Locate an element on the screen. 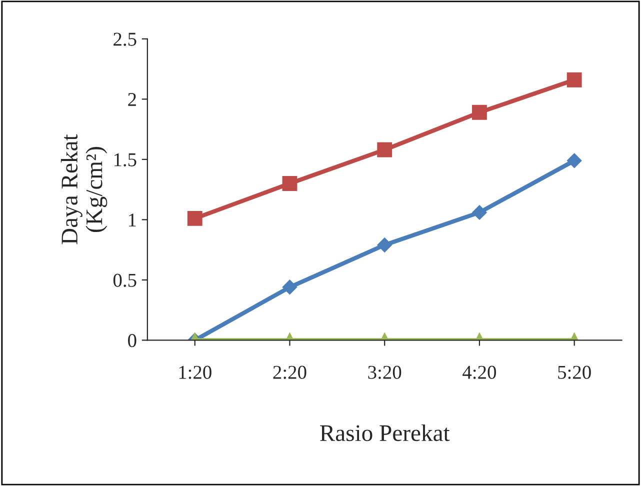 The image size is (641, 486). x-tick-label: 4:20 is located at coordinates (479, 372).